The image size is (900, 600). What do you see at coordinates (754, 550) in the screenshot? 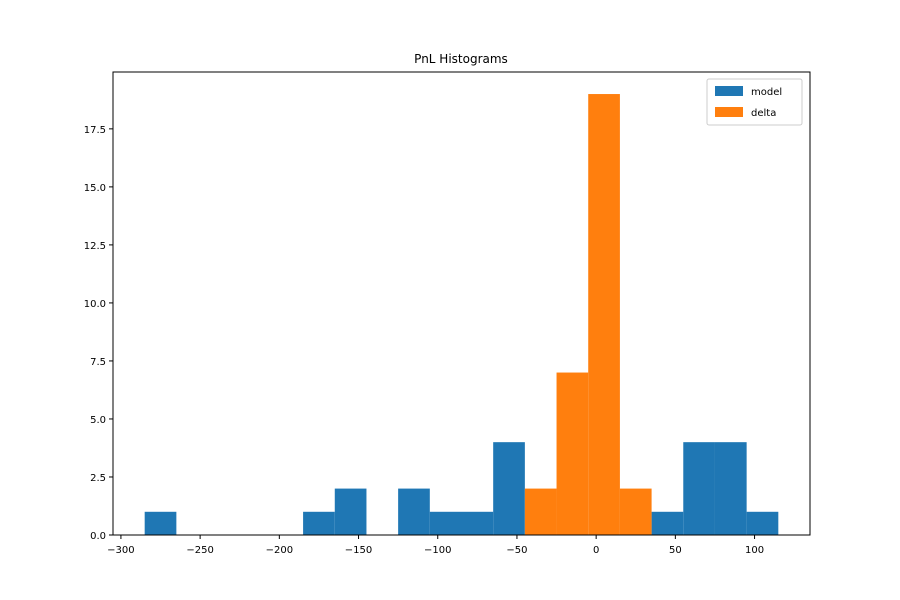
I see `x-tick-label: 100` at bounding box center [754, 550].